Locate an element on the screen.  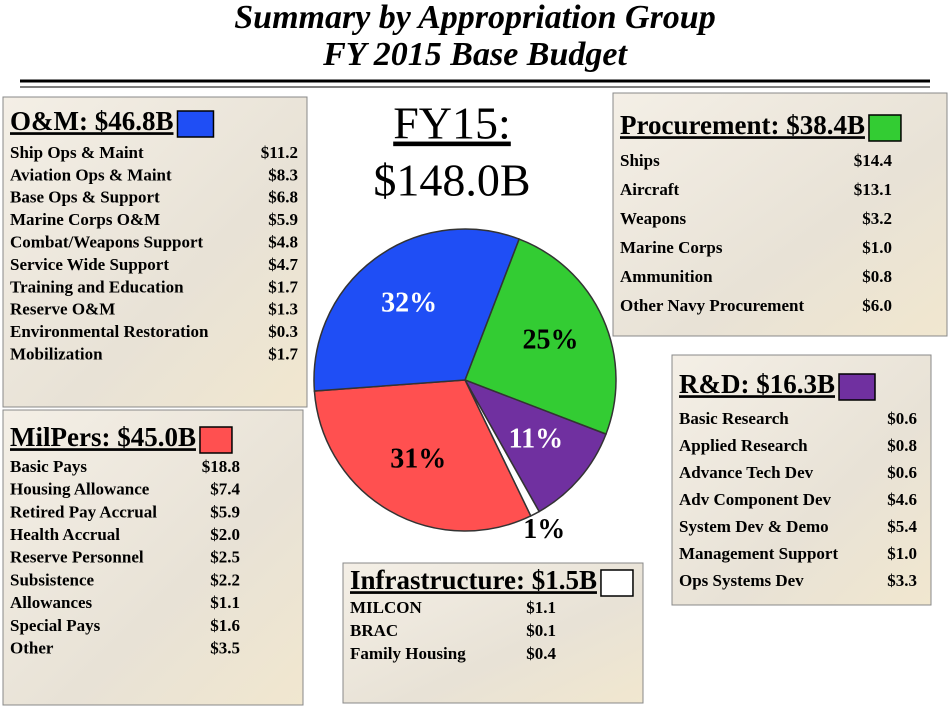
row-label: Adv Component Dev is located at coordinates (755, 499).